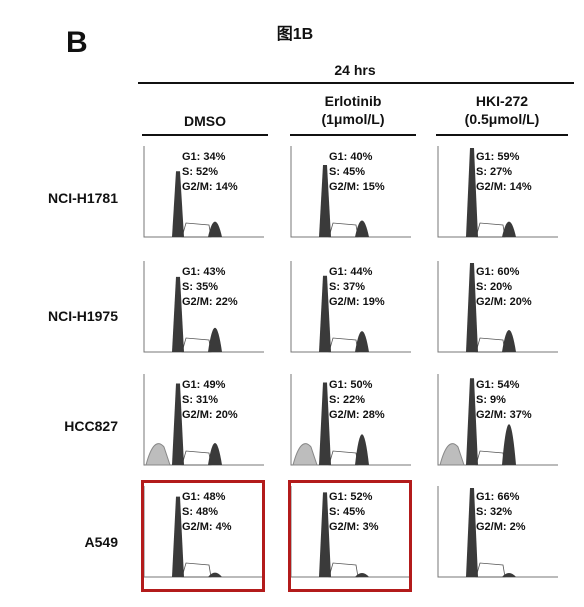  Describe the element at coordinates (357, 302) in the screenshot. I see `stat-g2m: G2/M: 19%` at that location.